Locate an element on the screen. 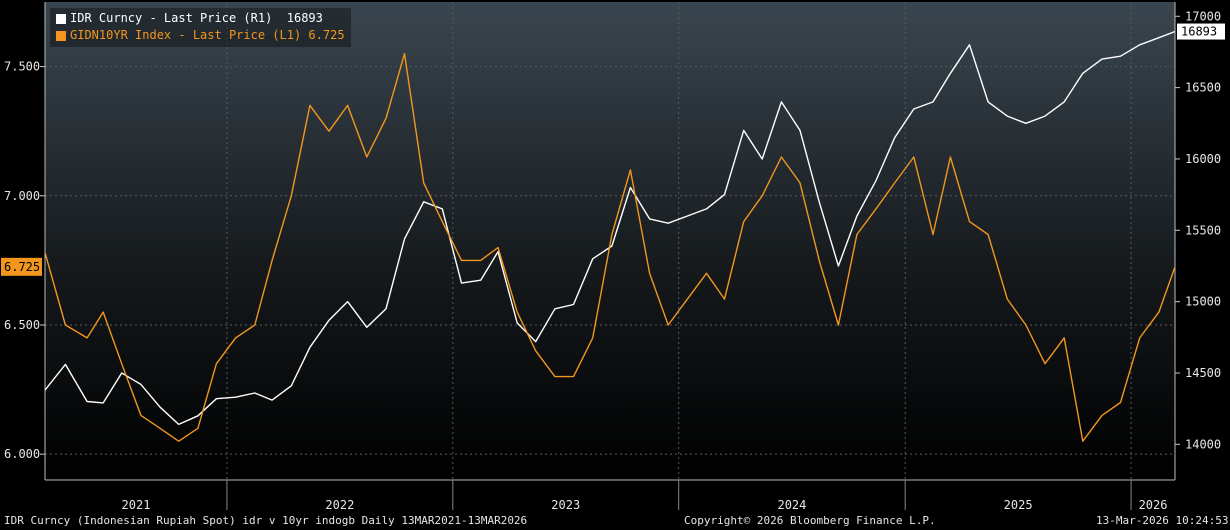 The width and height of the screenshot is (1230, 530). right-tick-label: 17000 is located at coordinates (1203, 16).